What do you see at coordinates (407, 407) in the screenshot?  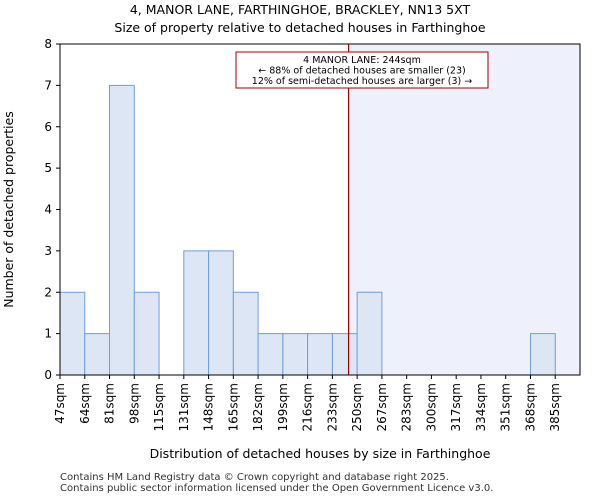 I see `x-tick-label: 283sqm` at bounding box center [407, 407].